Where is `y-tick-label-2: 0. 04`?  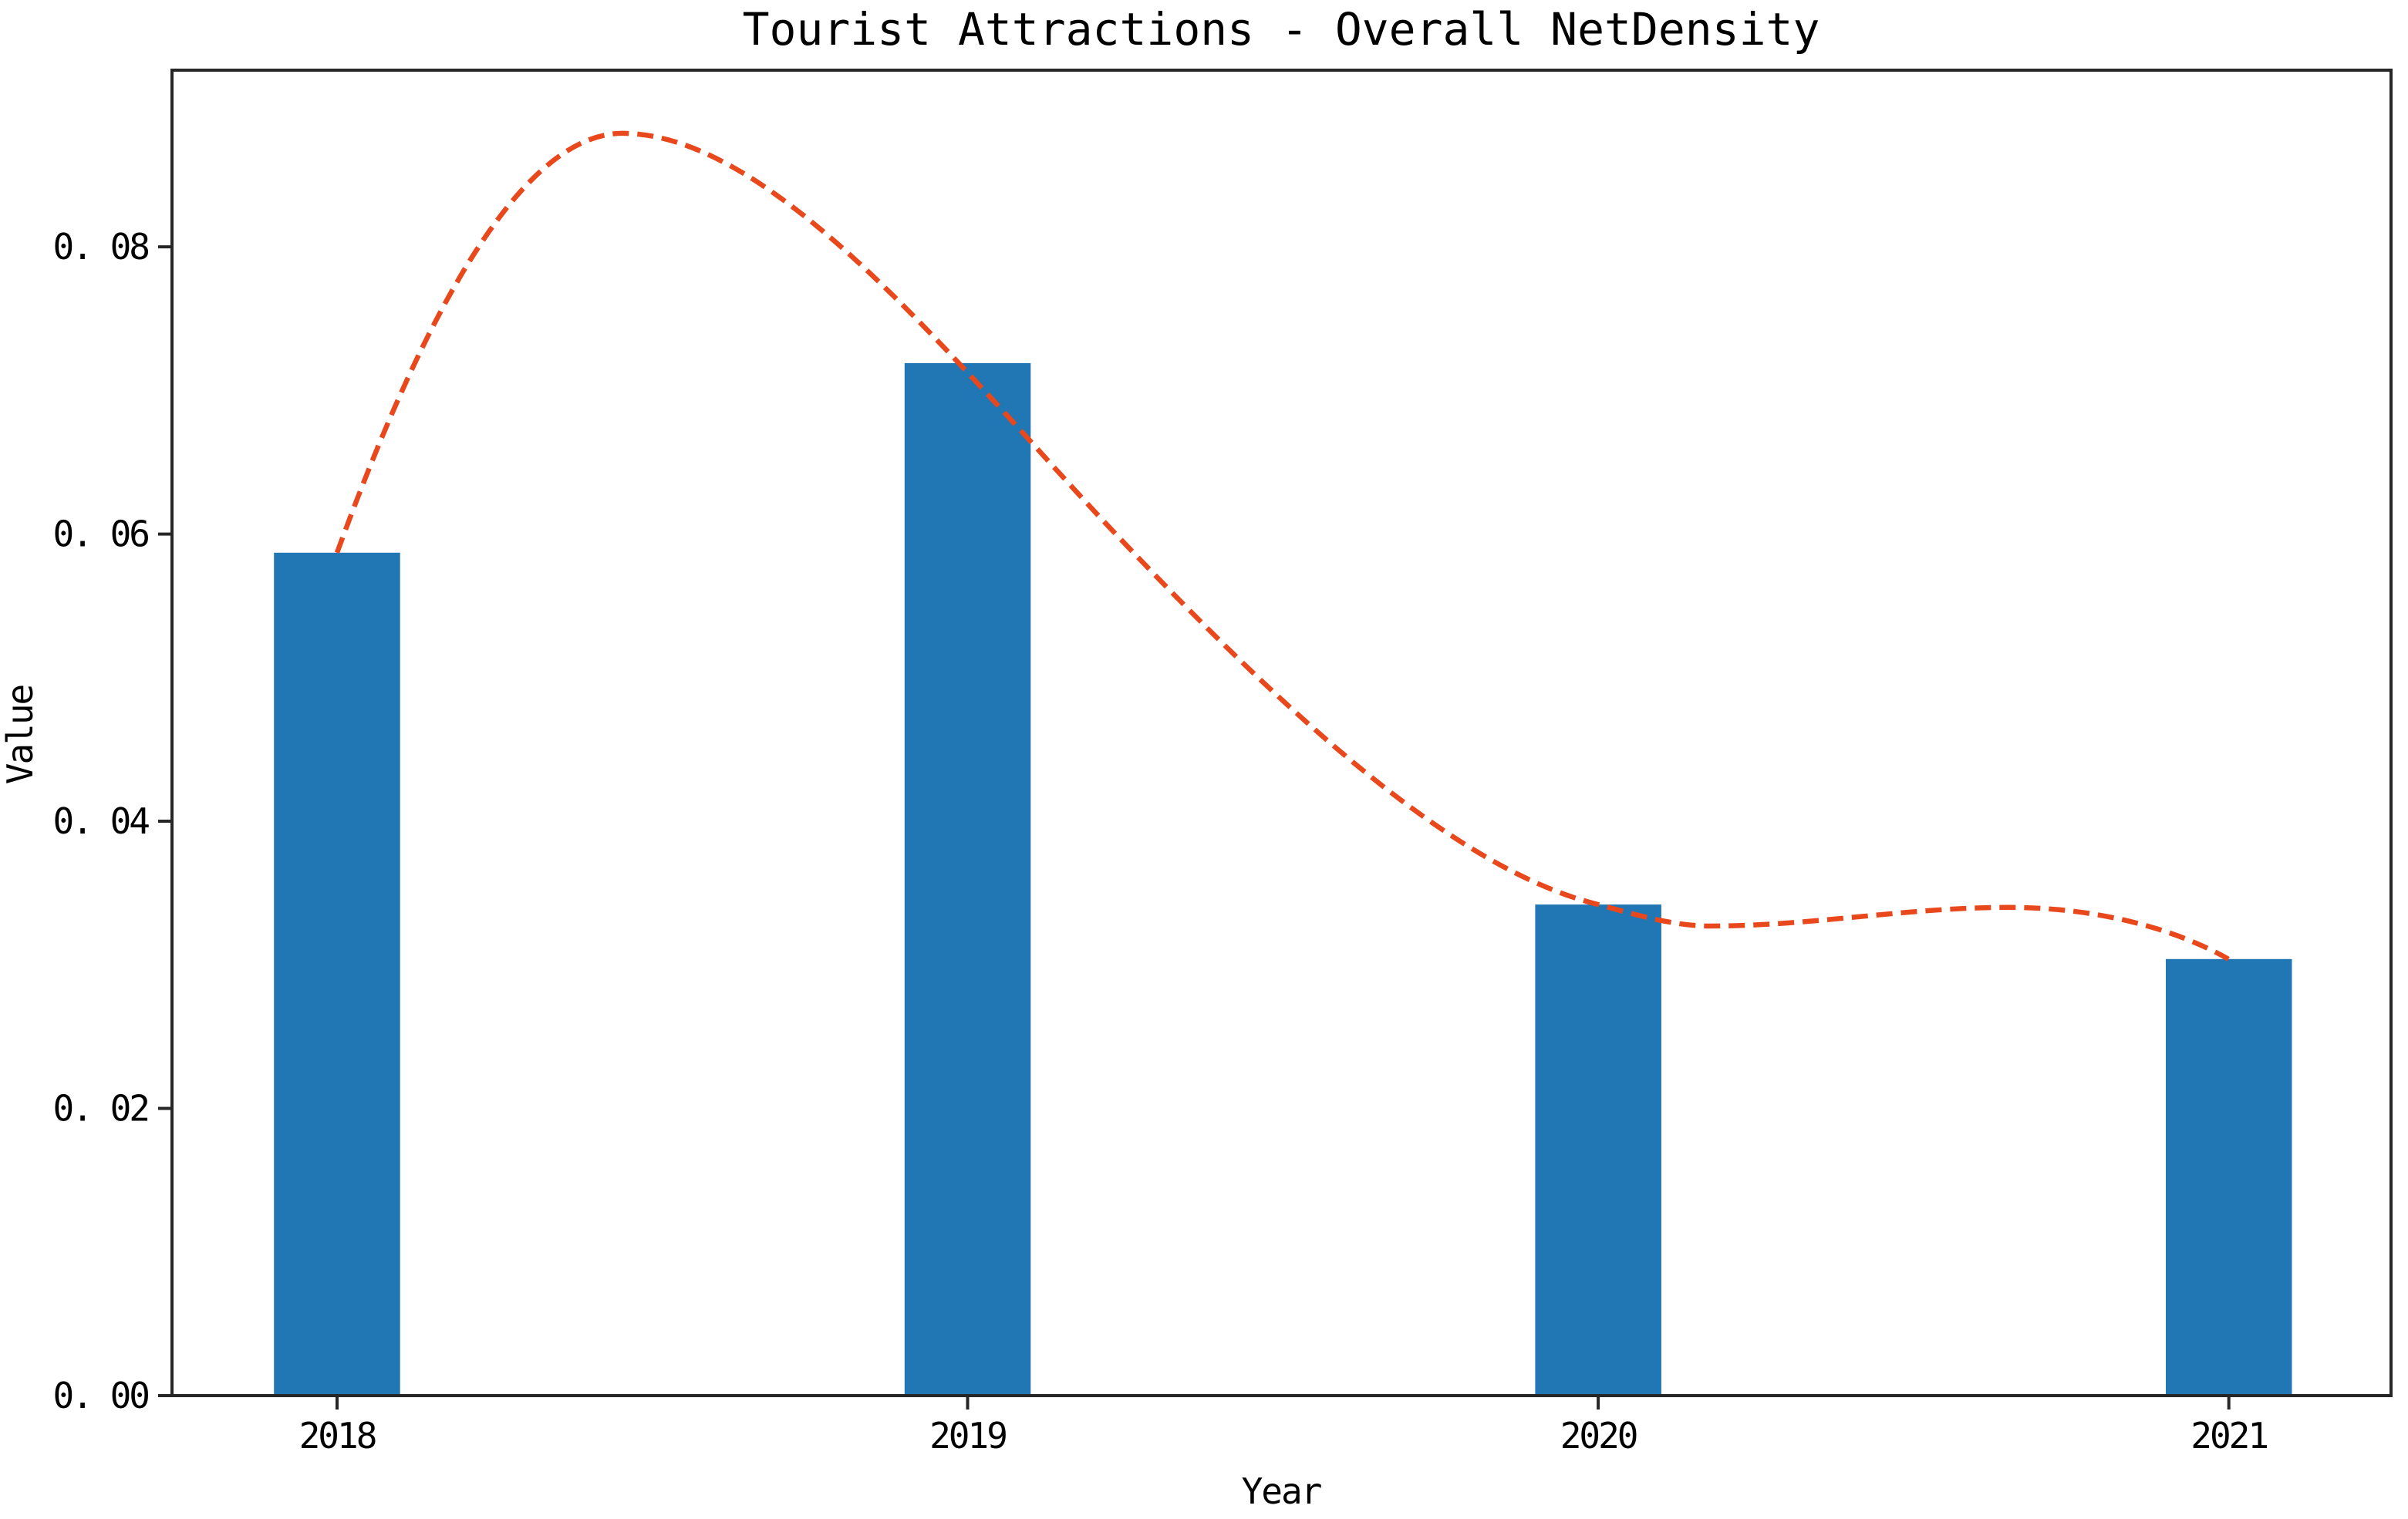 y-tick-label-2: 0. 04 is located at coordinates (101, 821).